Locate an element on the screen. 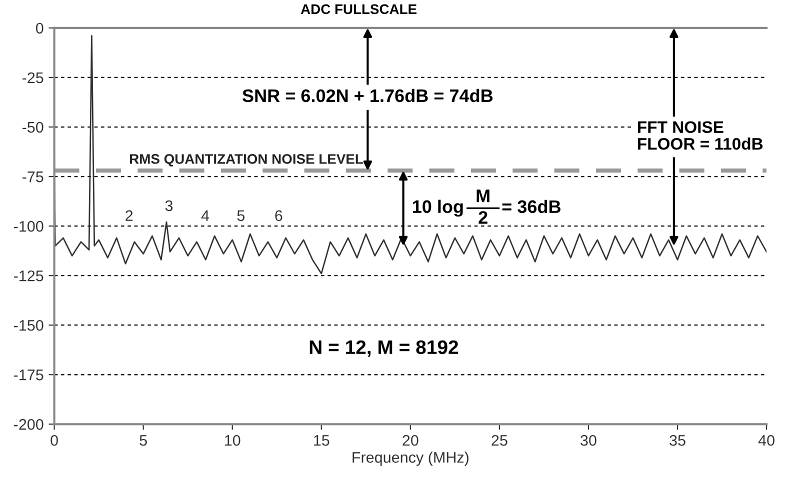 Image resolution: width=787 pixels, height=482 pixels. annotation: M is located at coordinates (483, 196).